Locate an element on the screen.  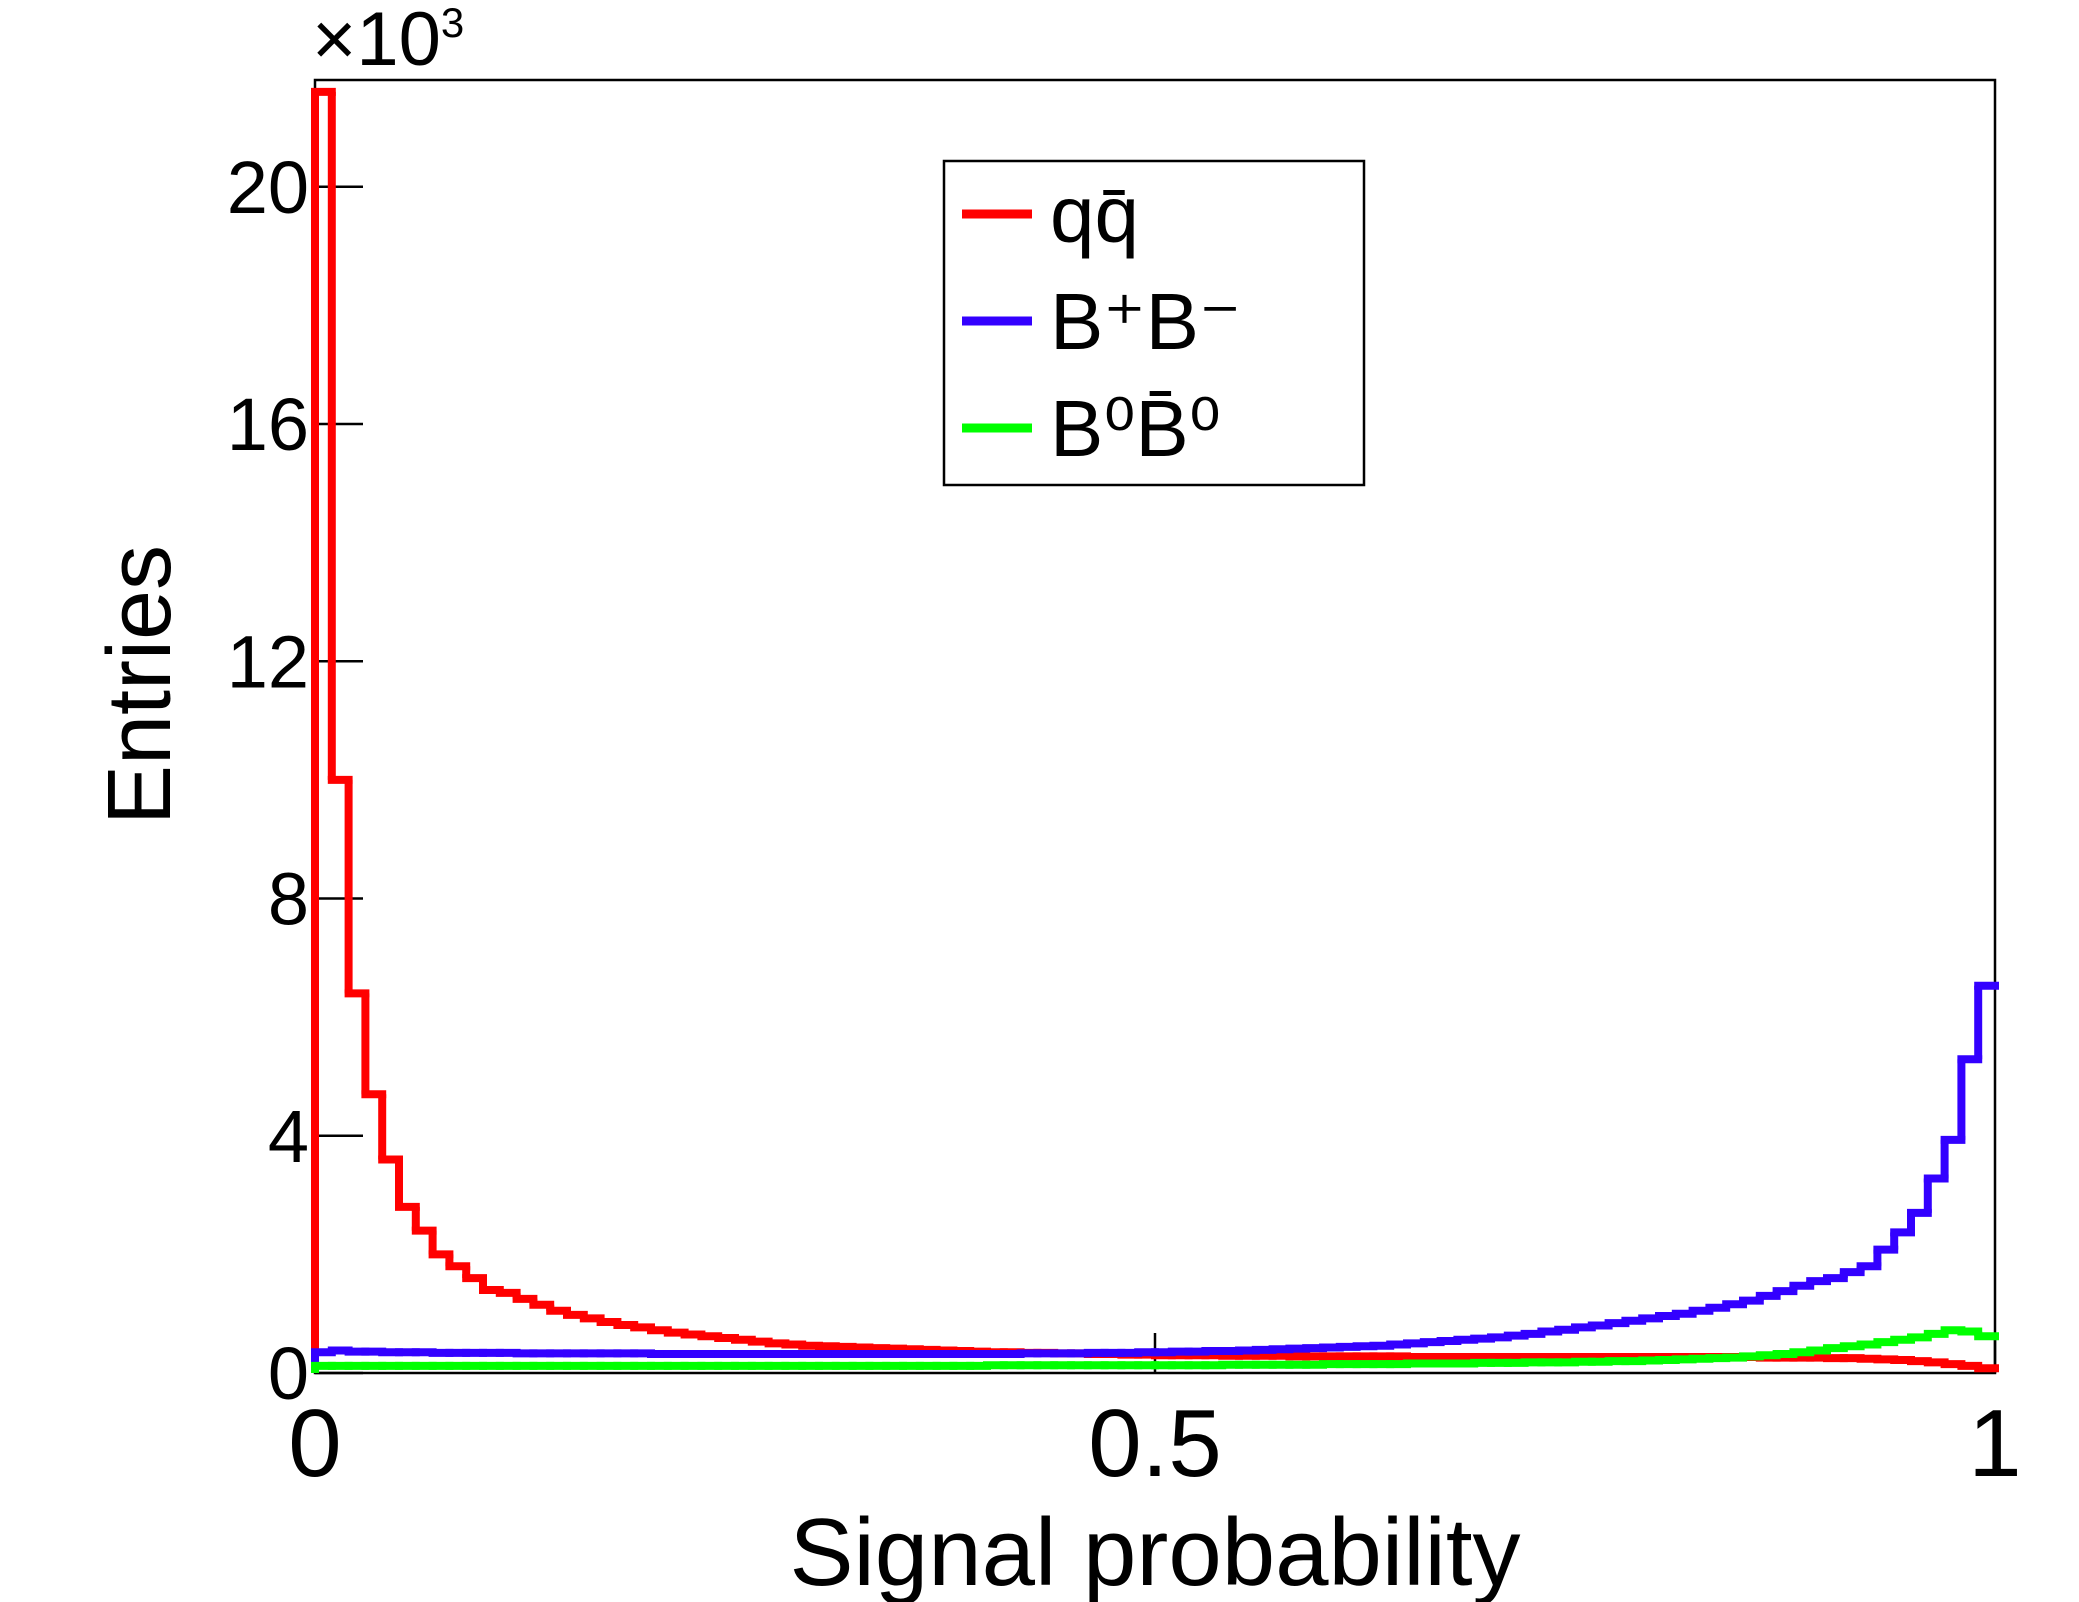
legend-label: B⁺B⁻ is located at coordinates (1145, 321).